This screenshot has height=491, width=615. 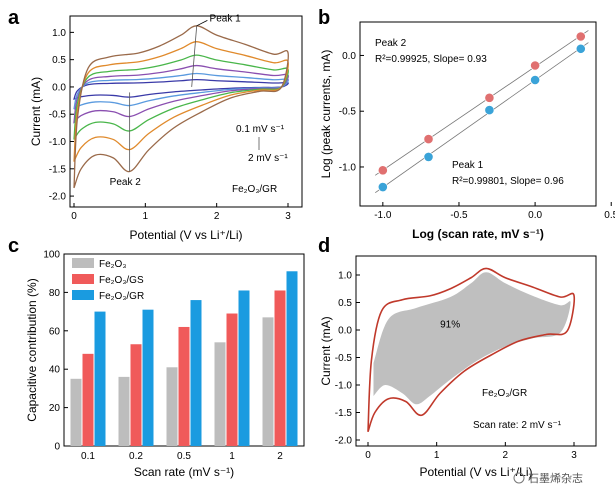 What do you see at coordinates (58, 169) in the screenshot?
I see `panel-a-y-tick-label: -1.5` at bounding box center [58, 169].